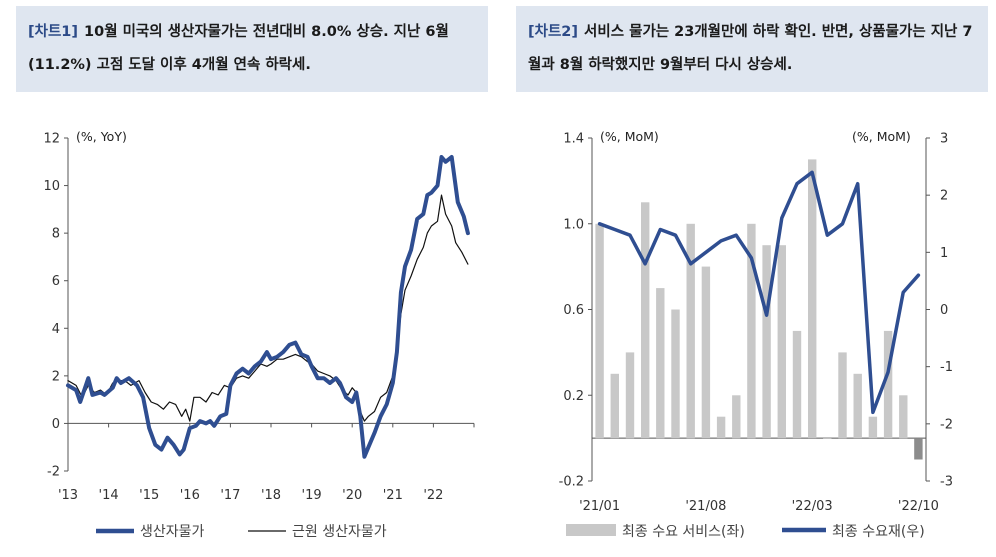  What do you see at coordinates (56, 376) in the screenshot?
I see `chart1-y-tick-label: 2` at bounding box center [56, 376].